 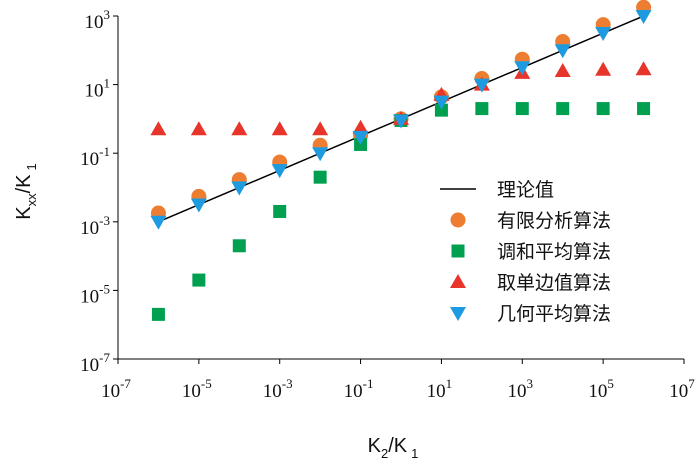 I want to click on x-tick-label: 10⁵, so click(x=601, y=389).